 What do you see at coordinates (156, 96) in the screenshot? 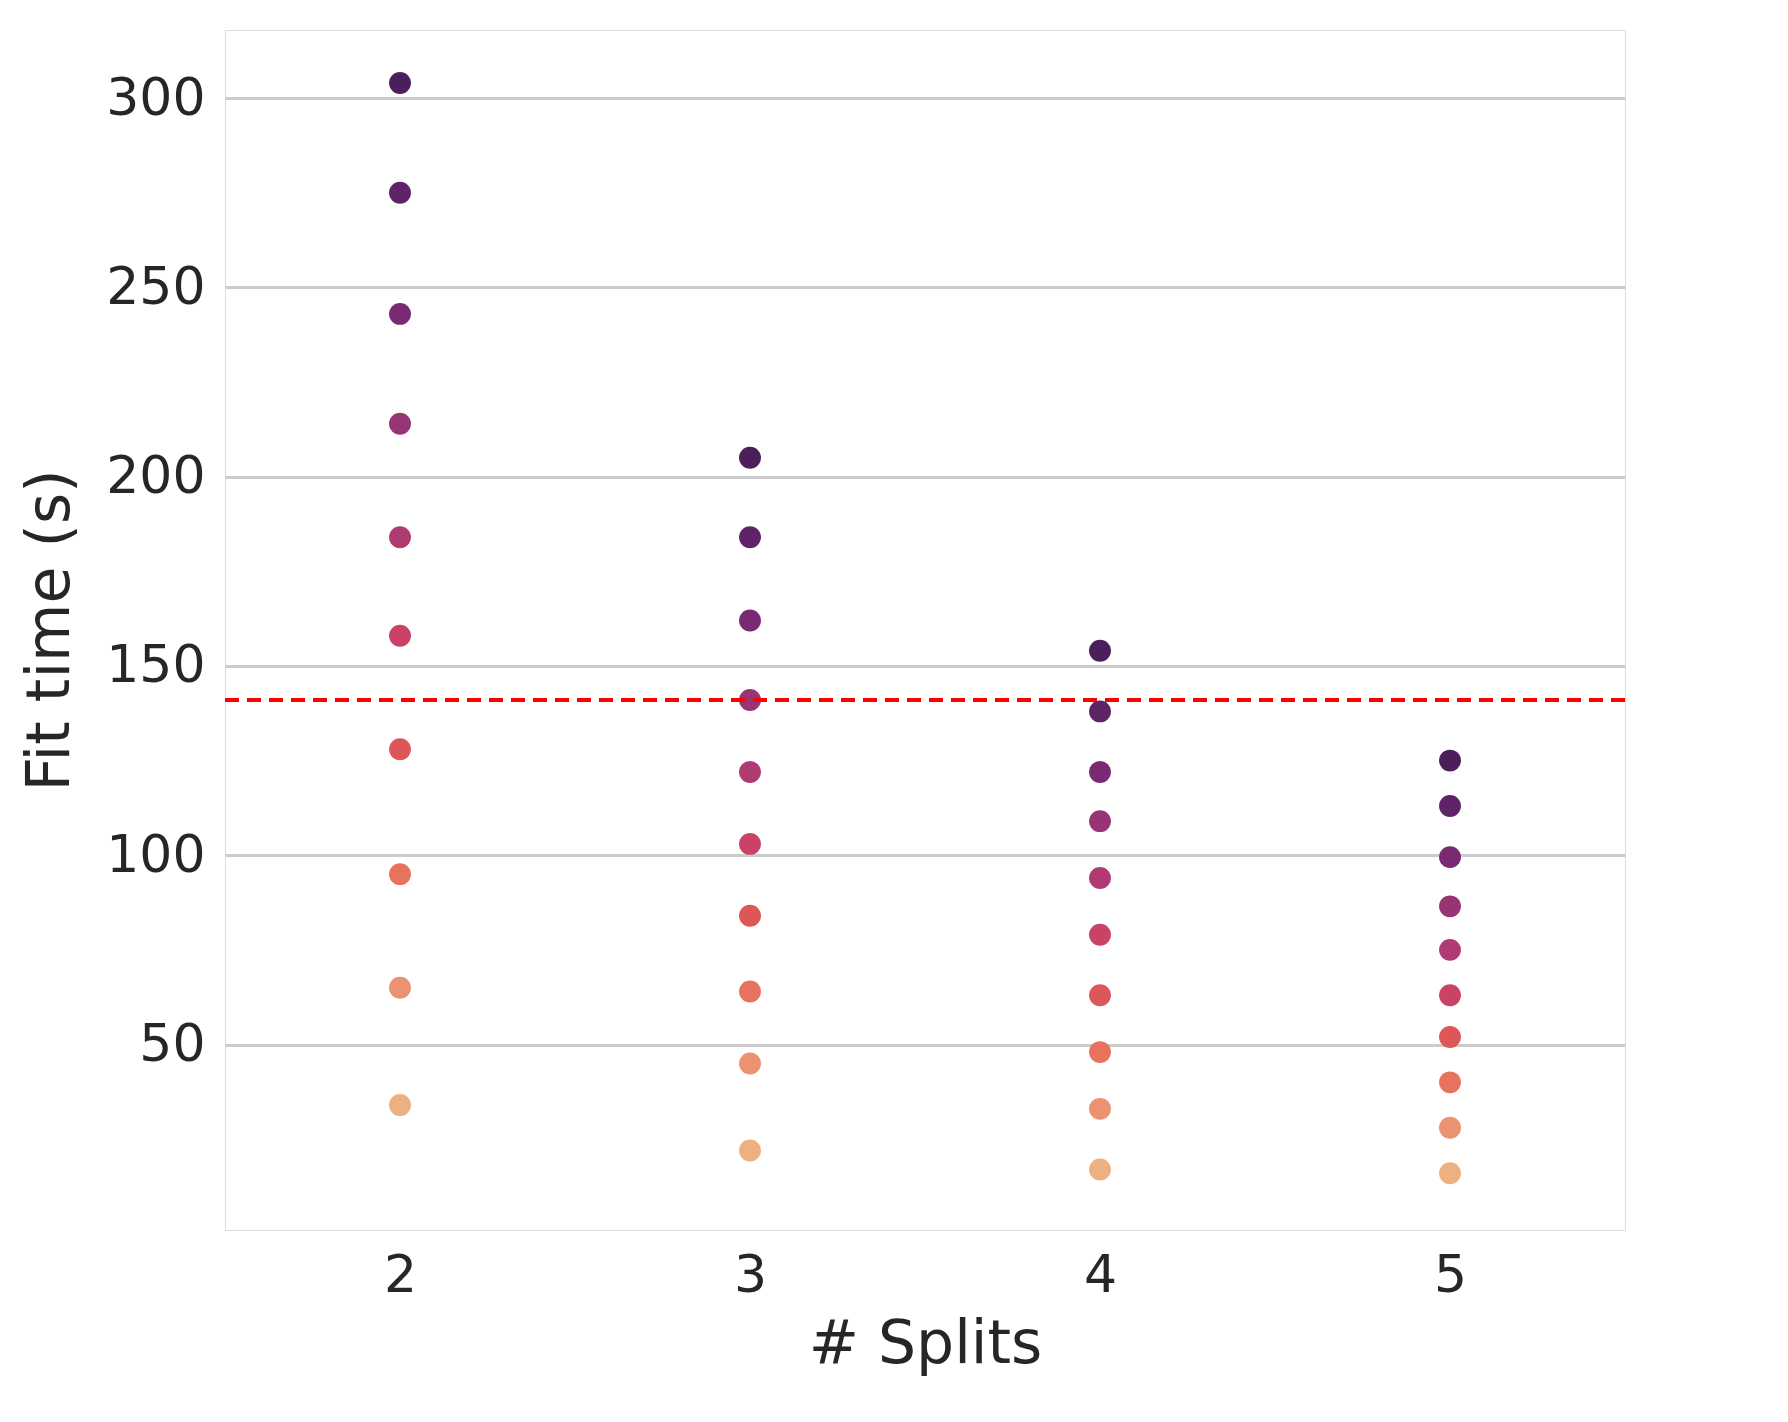
I see `y-tick-label: 300` at bounding box center [156, 96].